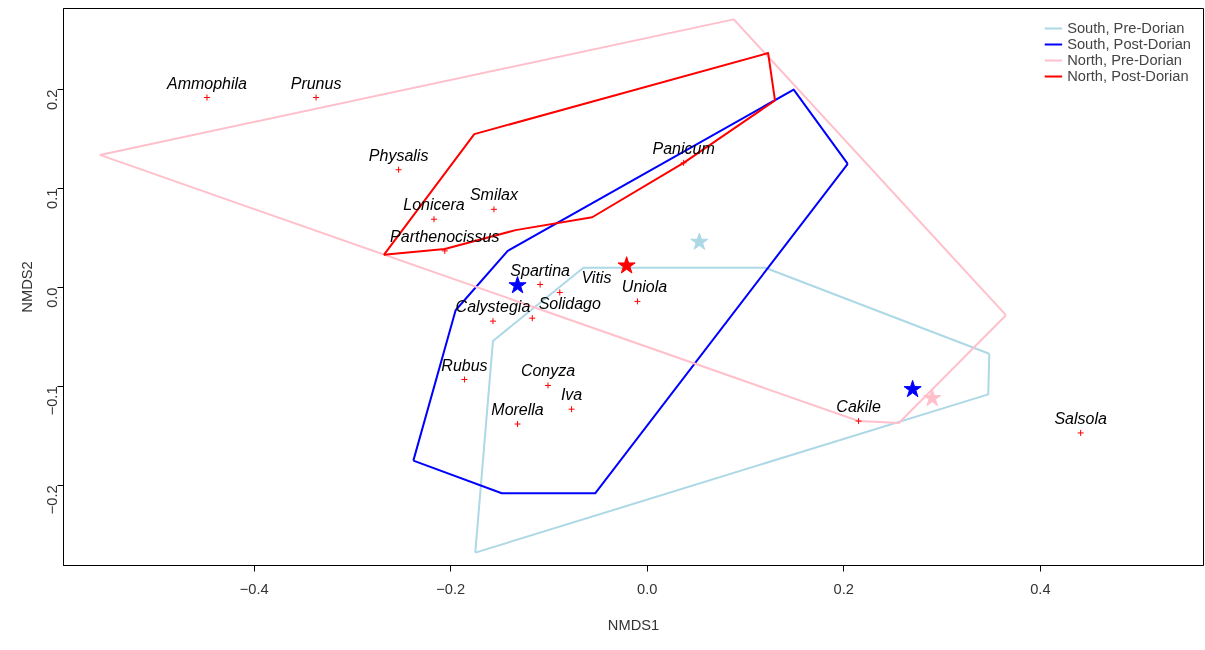 This screenshot has height=650, width=1205. Describe the element at coordinates (206, 83) in the screenshot. I see `annotation: Ammophila` at that location.